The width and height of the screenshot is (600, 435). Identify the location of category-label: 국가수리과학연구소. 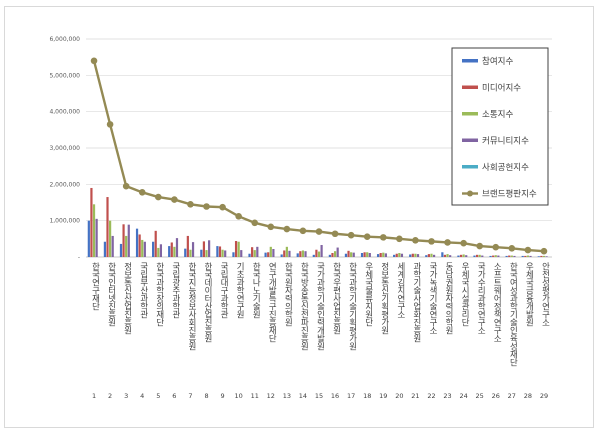
(482, 298).